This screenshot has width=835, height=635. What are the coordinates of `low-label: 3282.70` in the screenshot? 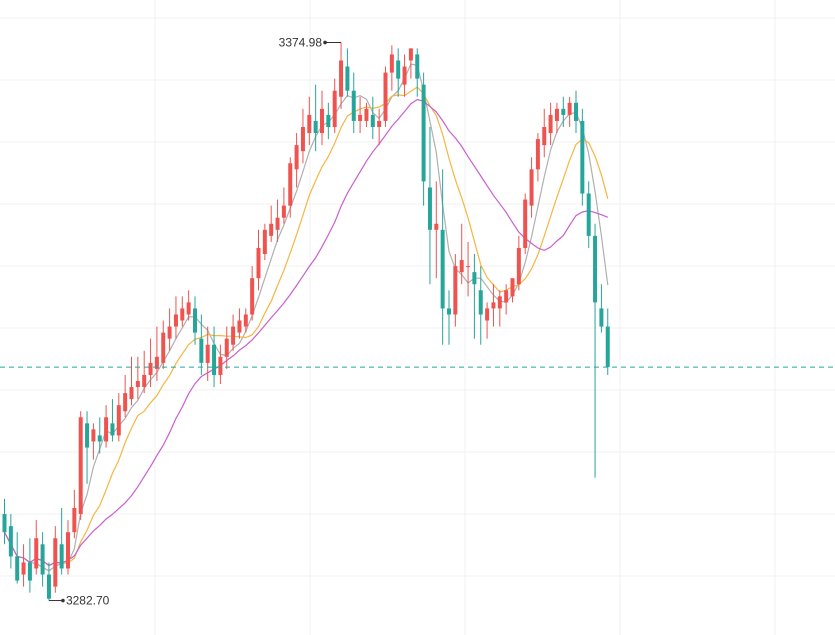 It's located at (88, 601).